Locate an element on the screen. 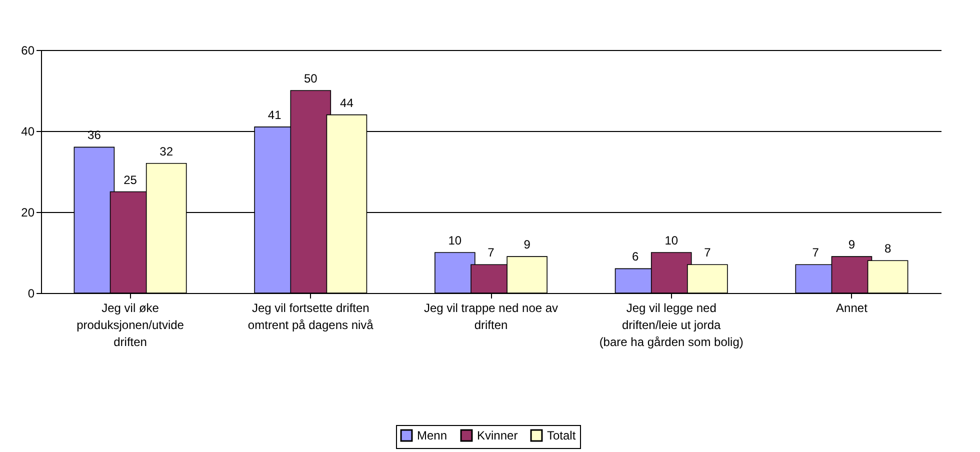  data-label: 6 is located at coordinates (635, 257).